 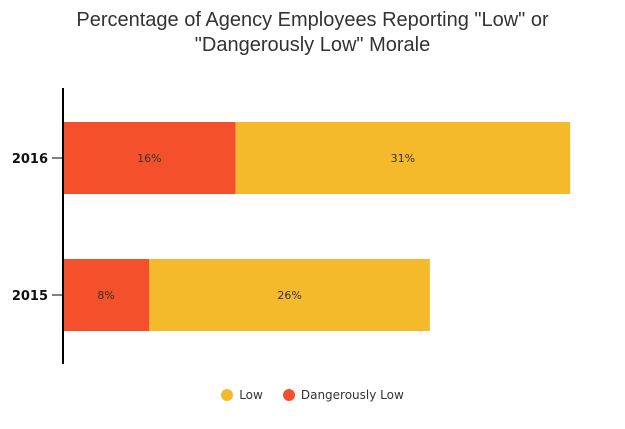 I want to click on y-tick-label-2016: 2016, so click(x=30, y=159).